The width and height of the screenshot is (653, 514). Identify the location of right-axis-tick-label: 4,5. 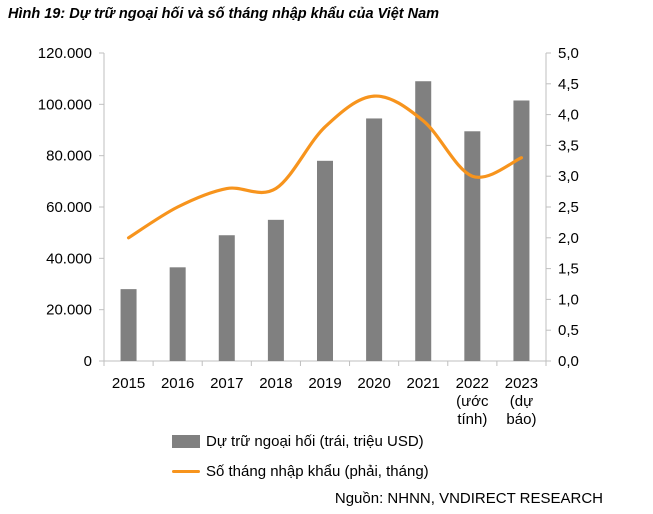
(568, 84).